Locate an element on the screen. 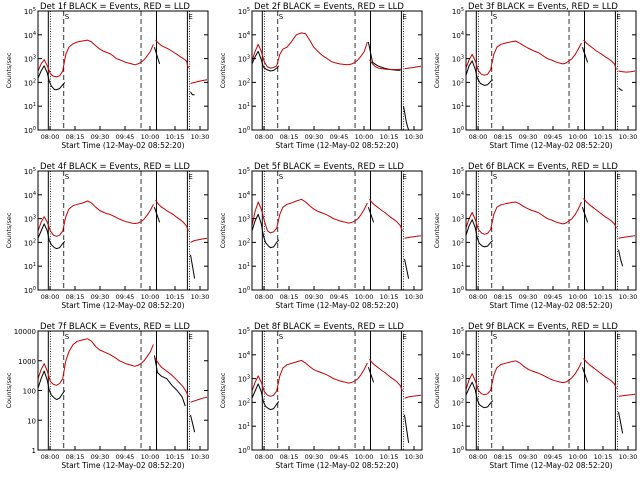 This screenshot has height=480, width=640. y-tick-label: 1 is located at coordinates (34, 451).